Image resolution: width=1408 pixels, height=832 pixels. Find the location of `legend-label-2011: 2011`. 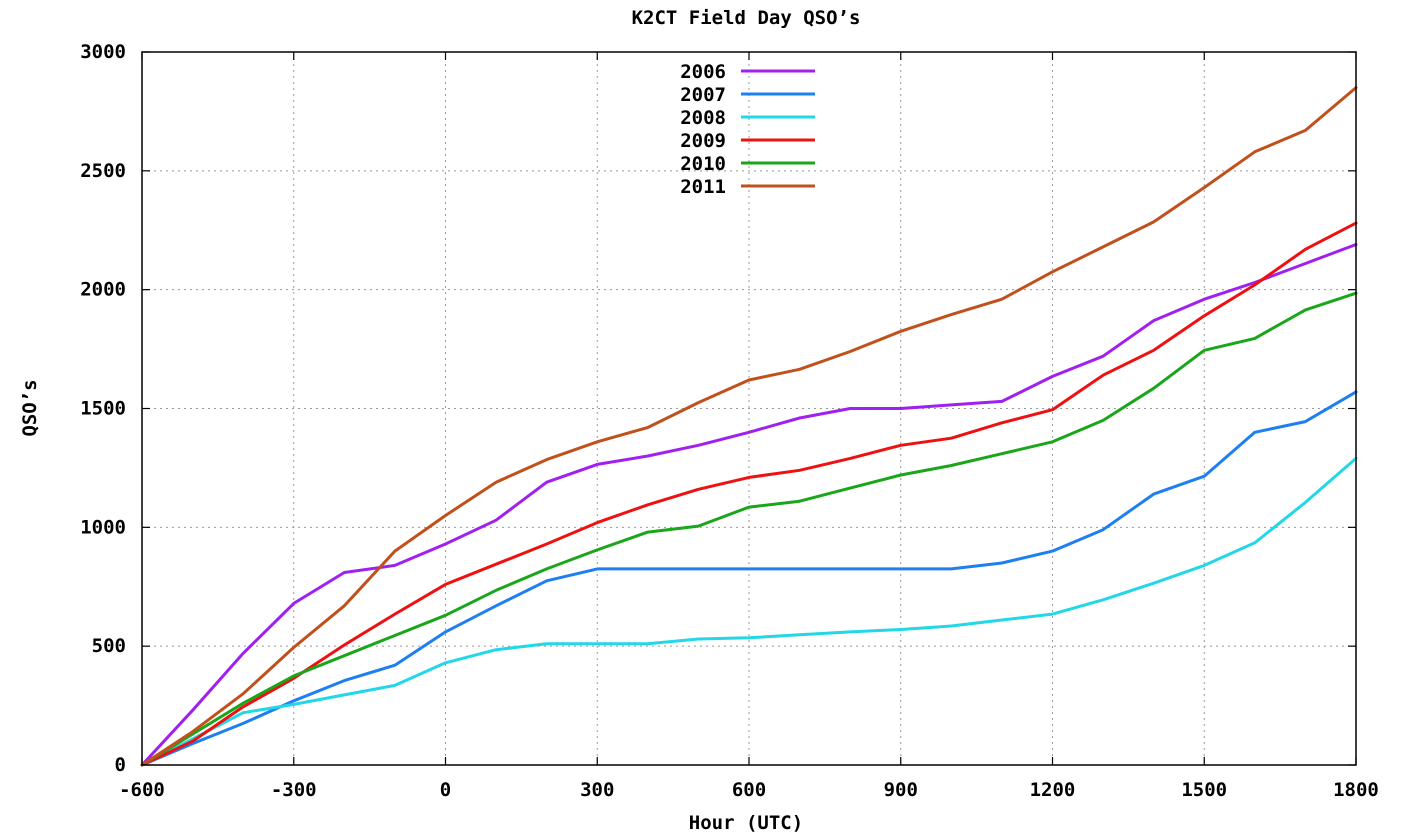

legend-label-2011: 2011 is located at coordinates (703, 187).